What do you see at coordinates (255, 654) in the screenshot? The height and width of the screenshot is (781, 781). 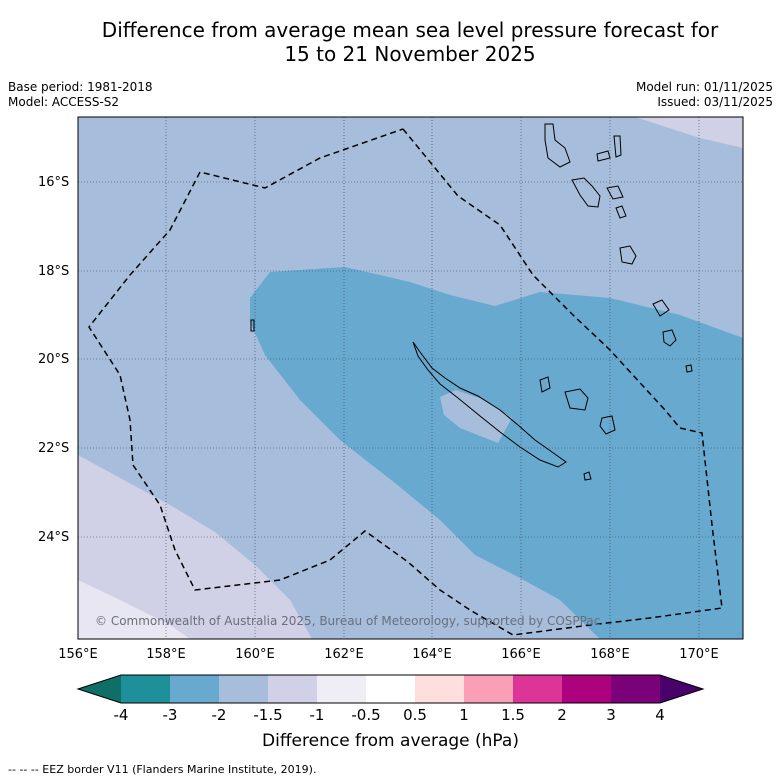 I see `lon-label-160e: 160°E` at bounding box center [255, 654].